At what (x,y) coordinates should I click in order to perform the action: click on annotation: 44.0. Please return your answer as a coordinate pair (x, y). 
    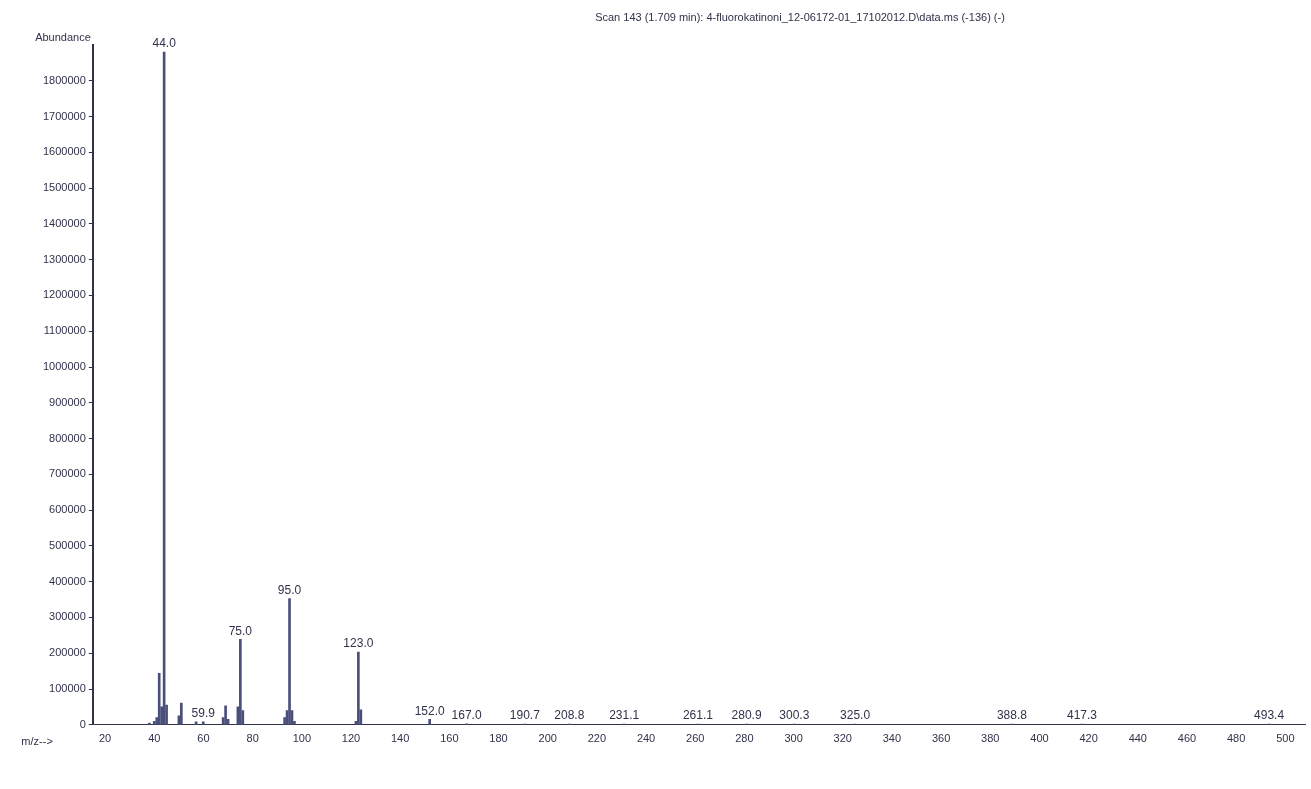
    Looking at the image, I should click on (164, 43).